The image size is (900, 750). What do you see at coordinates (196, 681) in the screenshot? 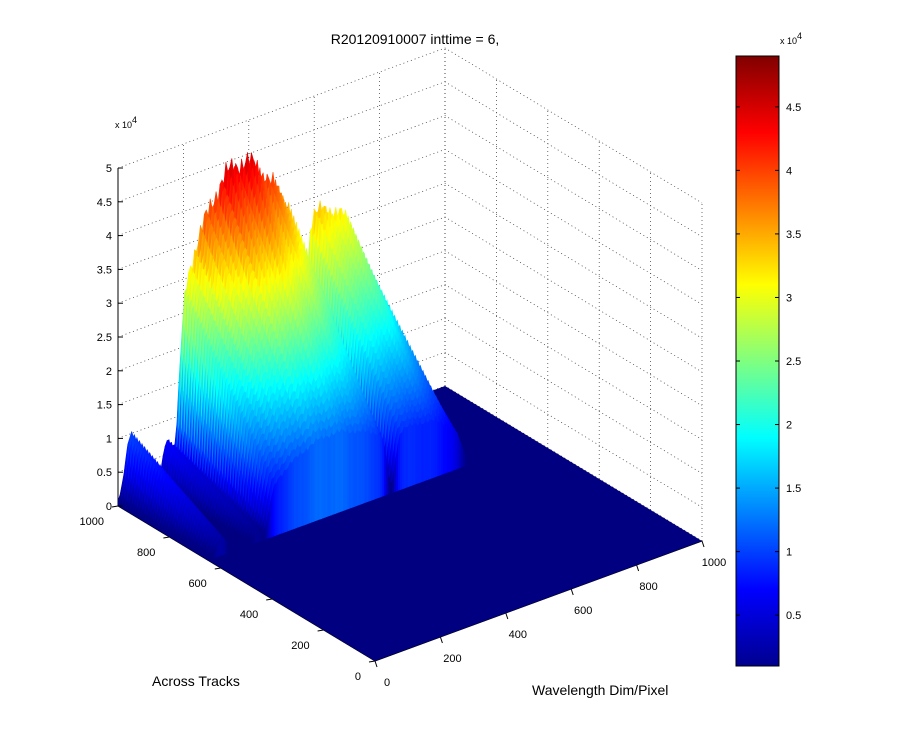
I see `y-axis-label: Across Tracks` at bounding box center [196, 681].